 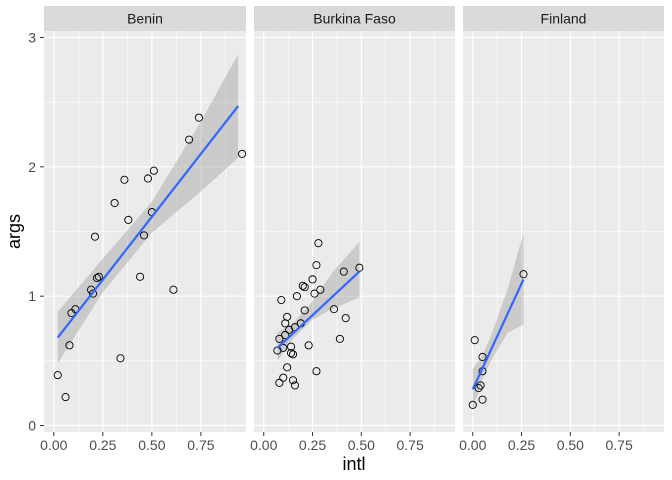 I want to click on facet-strip-label: Benin, so click(x=145, y=19).